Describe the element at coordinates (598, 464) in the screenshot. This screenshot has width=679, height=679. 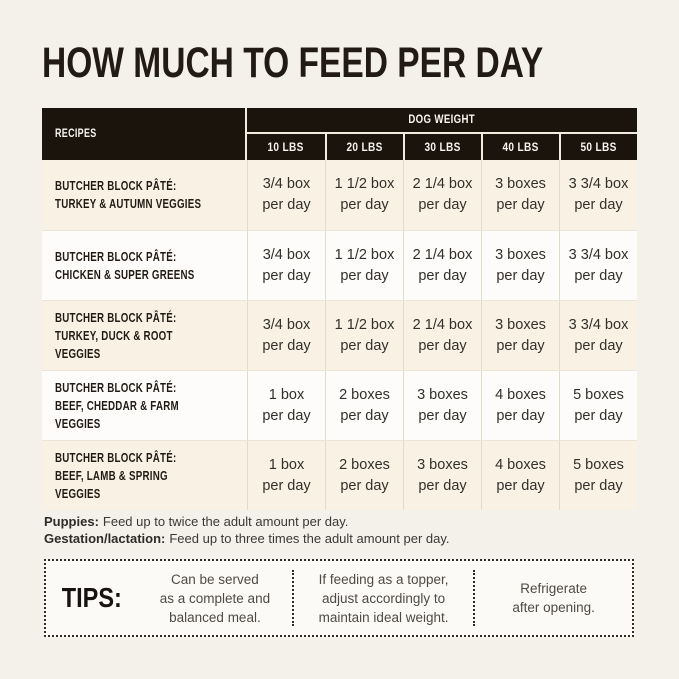
I see `serving-amount: 5 boxes` at that location.